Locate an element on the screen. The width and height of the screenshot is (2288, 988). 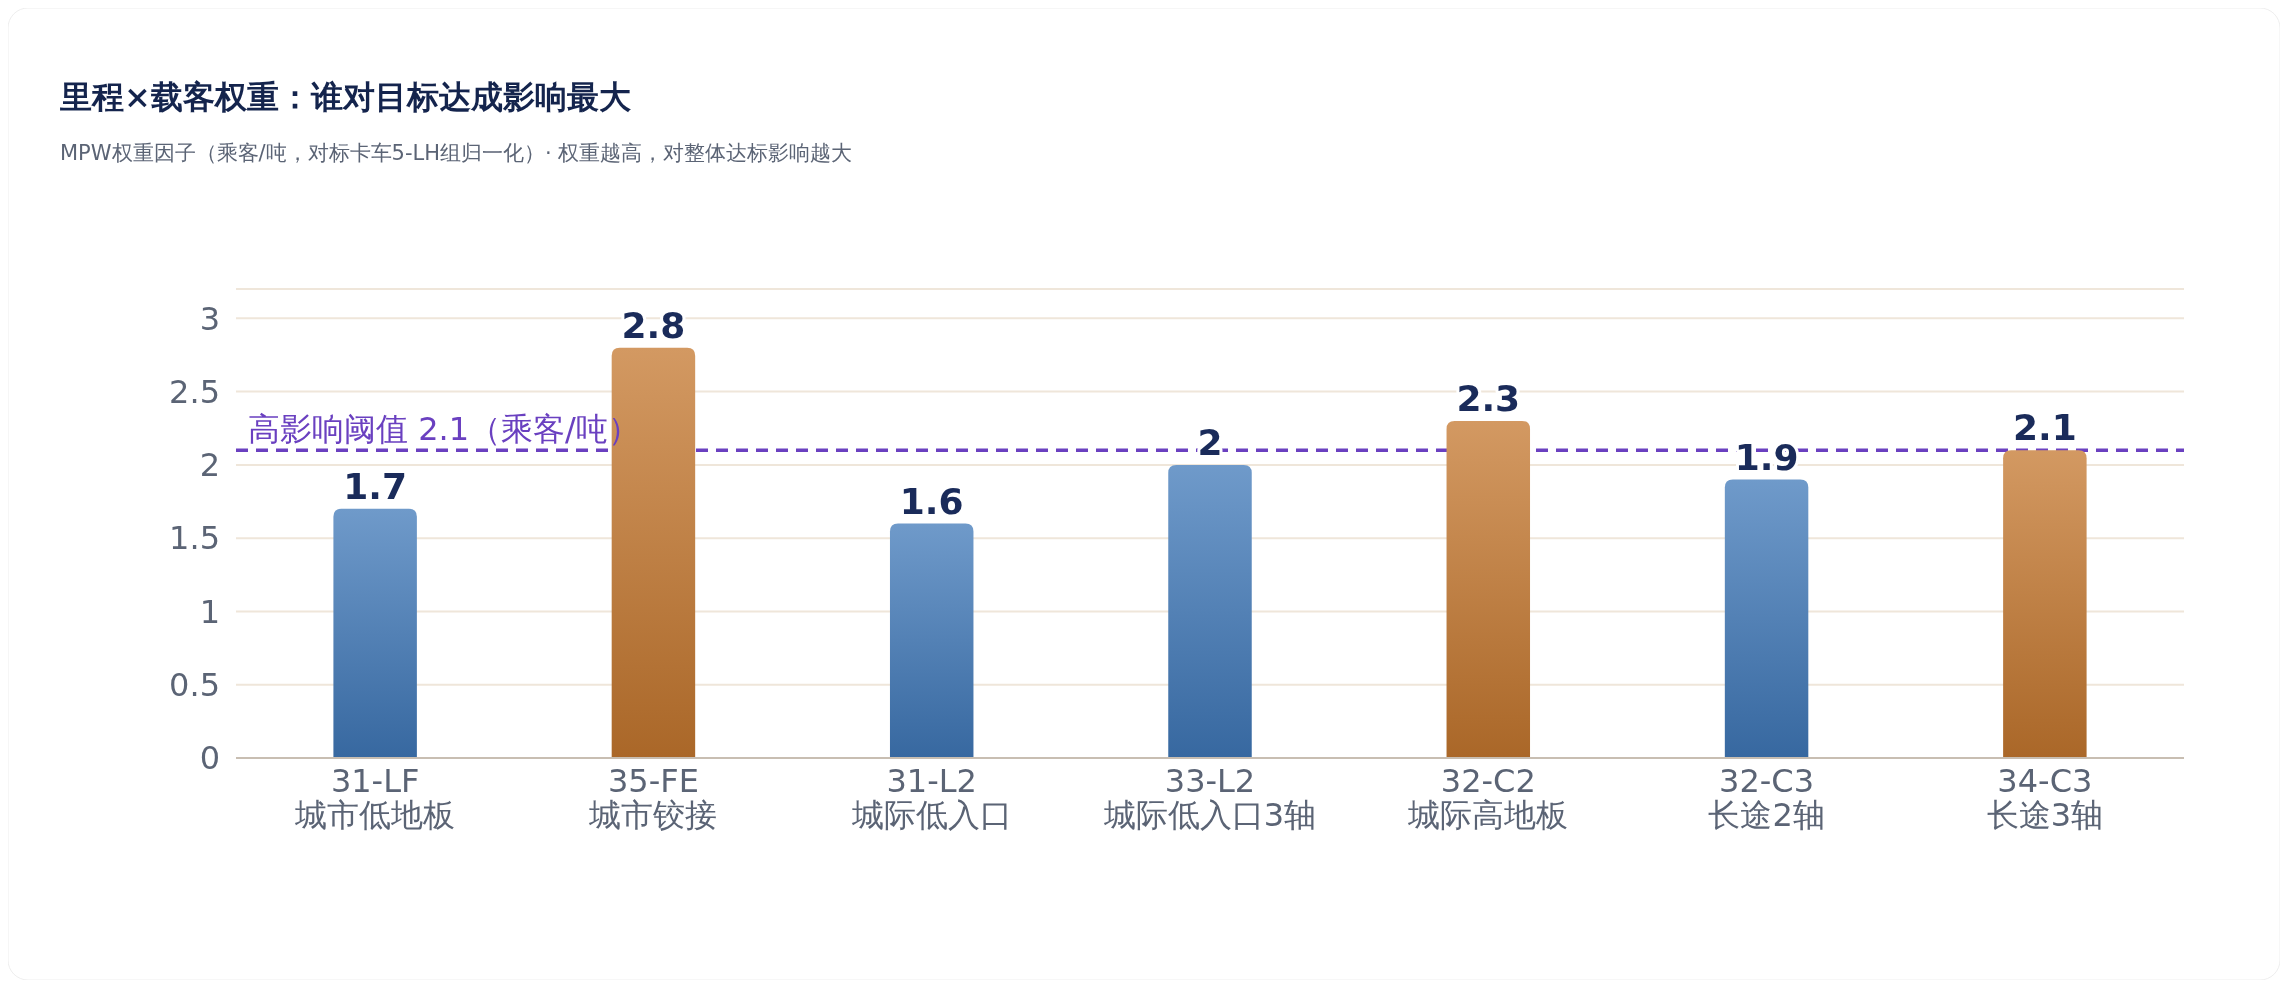
data-label: 2.3 is located at coordinates (1488, 398).